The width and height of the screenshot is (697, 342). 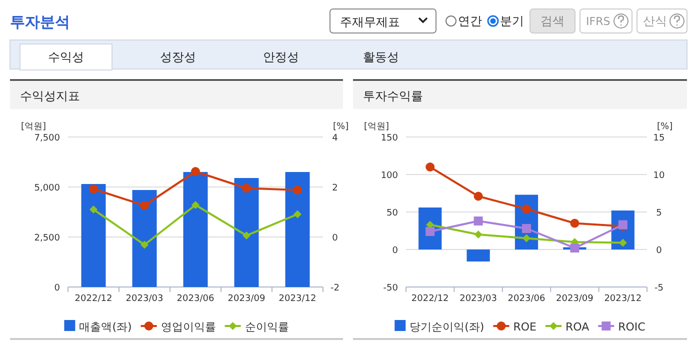 I want to click on text: 투자분석, so click(x=40, y=22).